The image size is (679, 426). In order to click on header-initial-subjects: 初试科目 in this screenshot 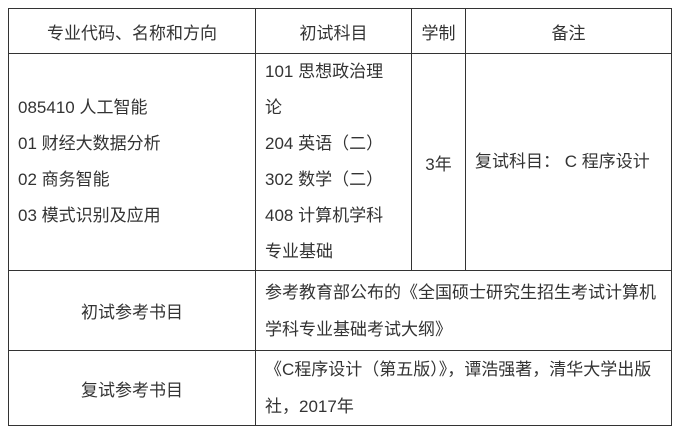, I will do `click(333, 31)`.